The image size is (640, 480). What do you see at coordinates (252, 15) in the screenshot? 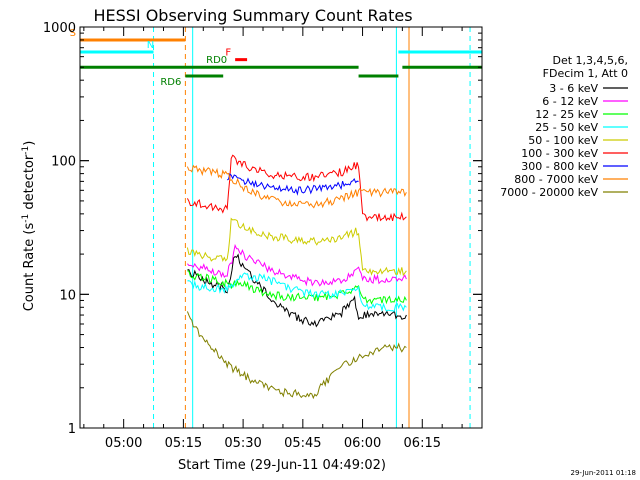
I see `chart-title: HESSI Observing Summary Count Rates` at bounding box center [252, 15].